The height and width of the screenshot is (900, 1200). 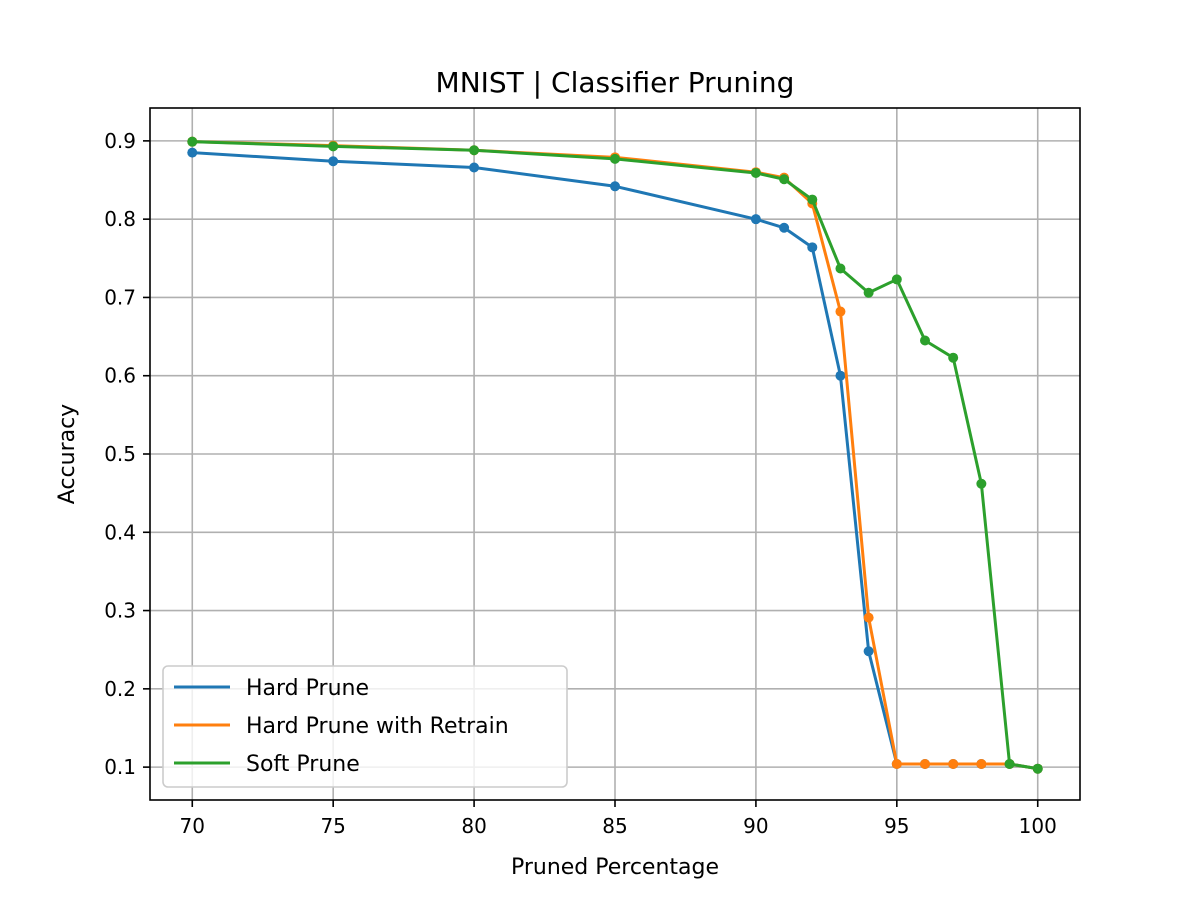 What do you see at coordinates (615, 867) in the screenshot?
I see `x-axis-label: Pruned Percentage` at bounding box center [615, 867].